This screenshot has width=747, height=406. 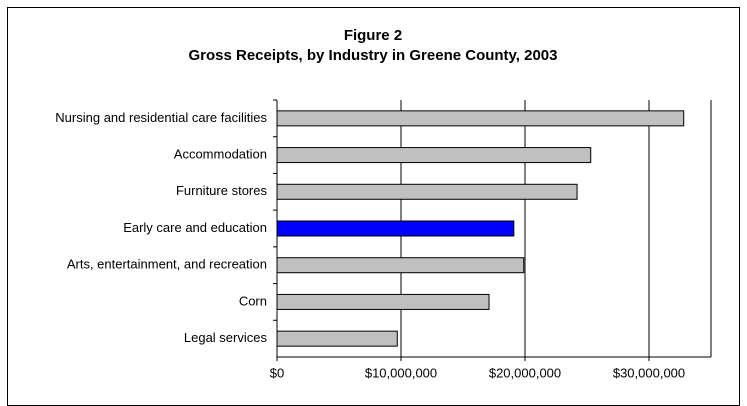 I want to click on y-tick-label: Arts, entertainment, and recreation, so click(x=167, y=264).